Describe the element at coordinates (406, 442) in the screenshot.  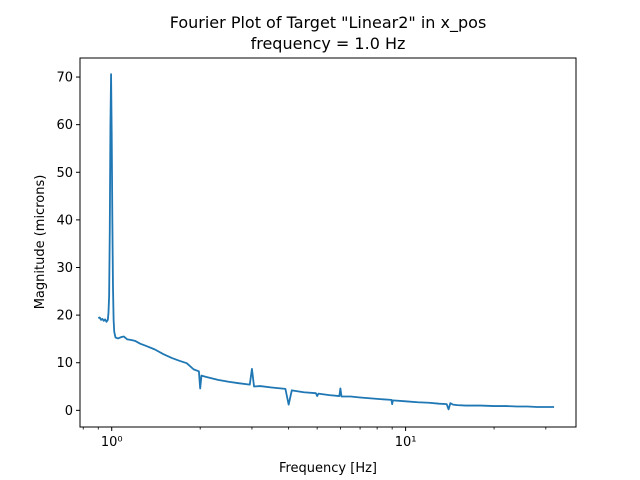
I see `x-tick-label: 10¹` at that location.